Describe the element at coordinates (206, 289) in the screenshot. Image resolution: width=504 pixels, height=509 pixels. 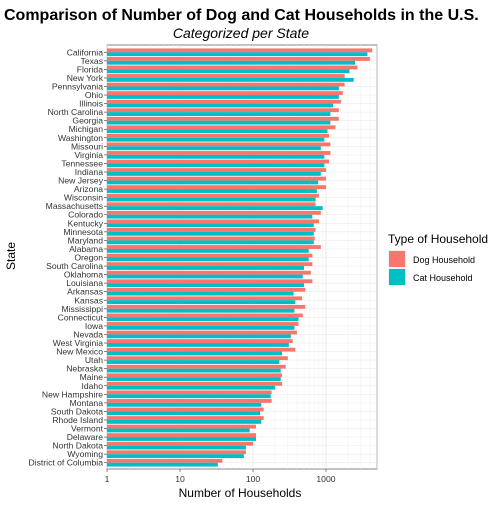
I see `dog-bar-arkansas` at that location.